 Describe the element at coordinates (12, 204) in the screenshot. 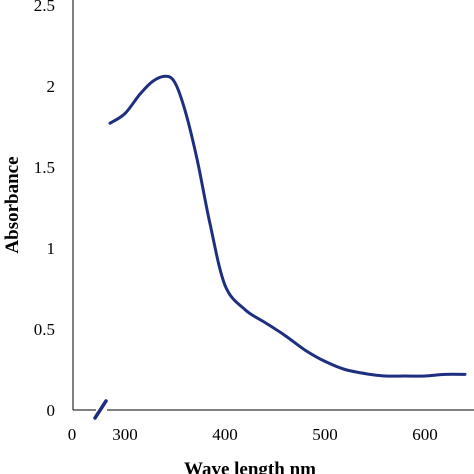

I see `y-axis-title: Absorbance` at that location.